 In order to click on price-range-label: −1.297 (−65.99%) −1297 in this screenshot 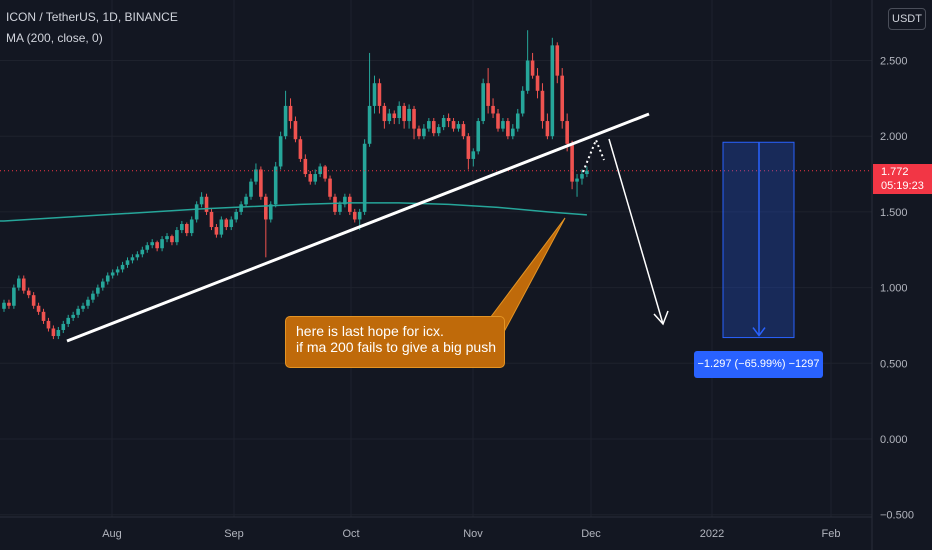, I will do `click(758, 364)`.